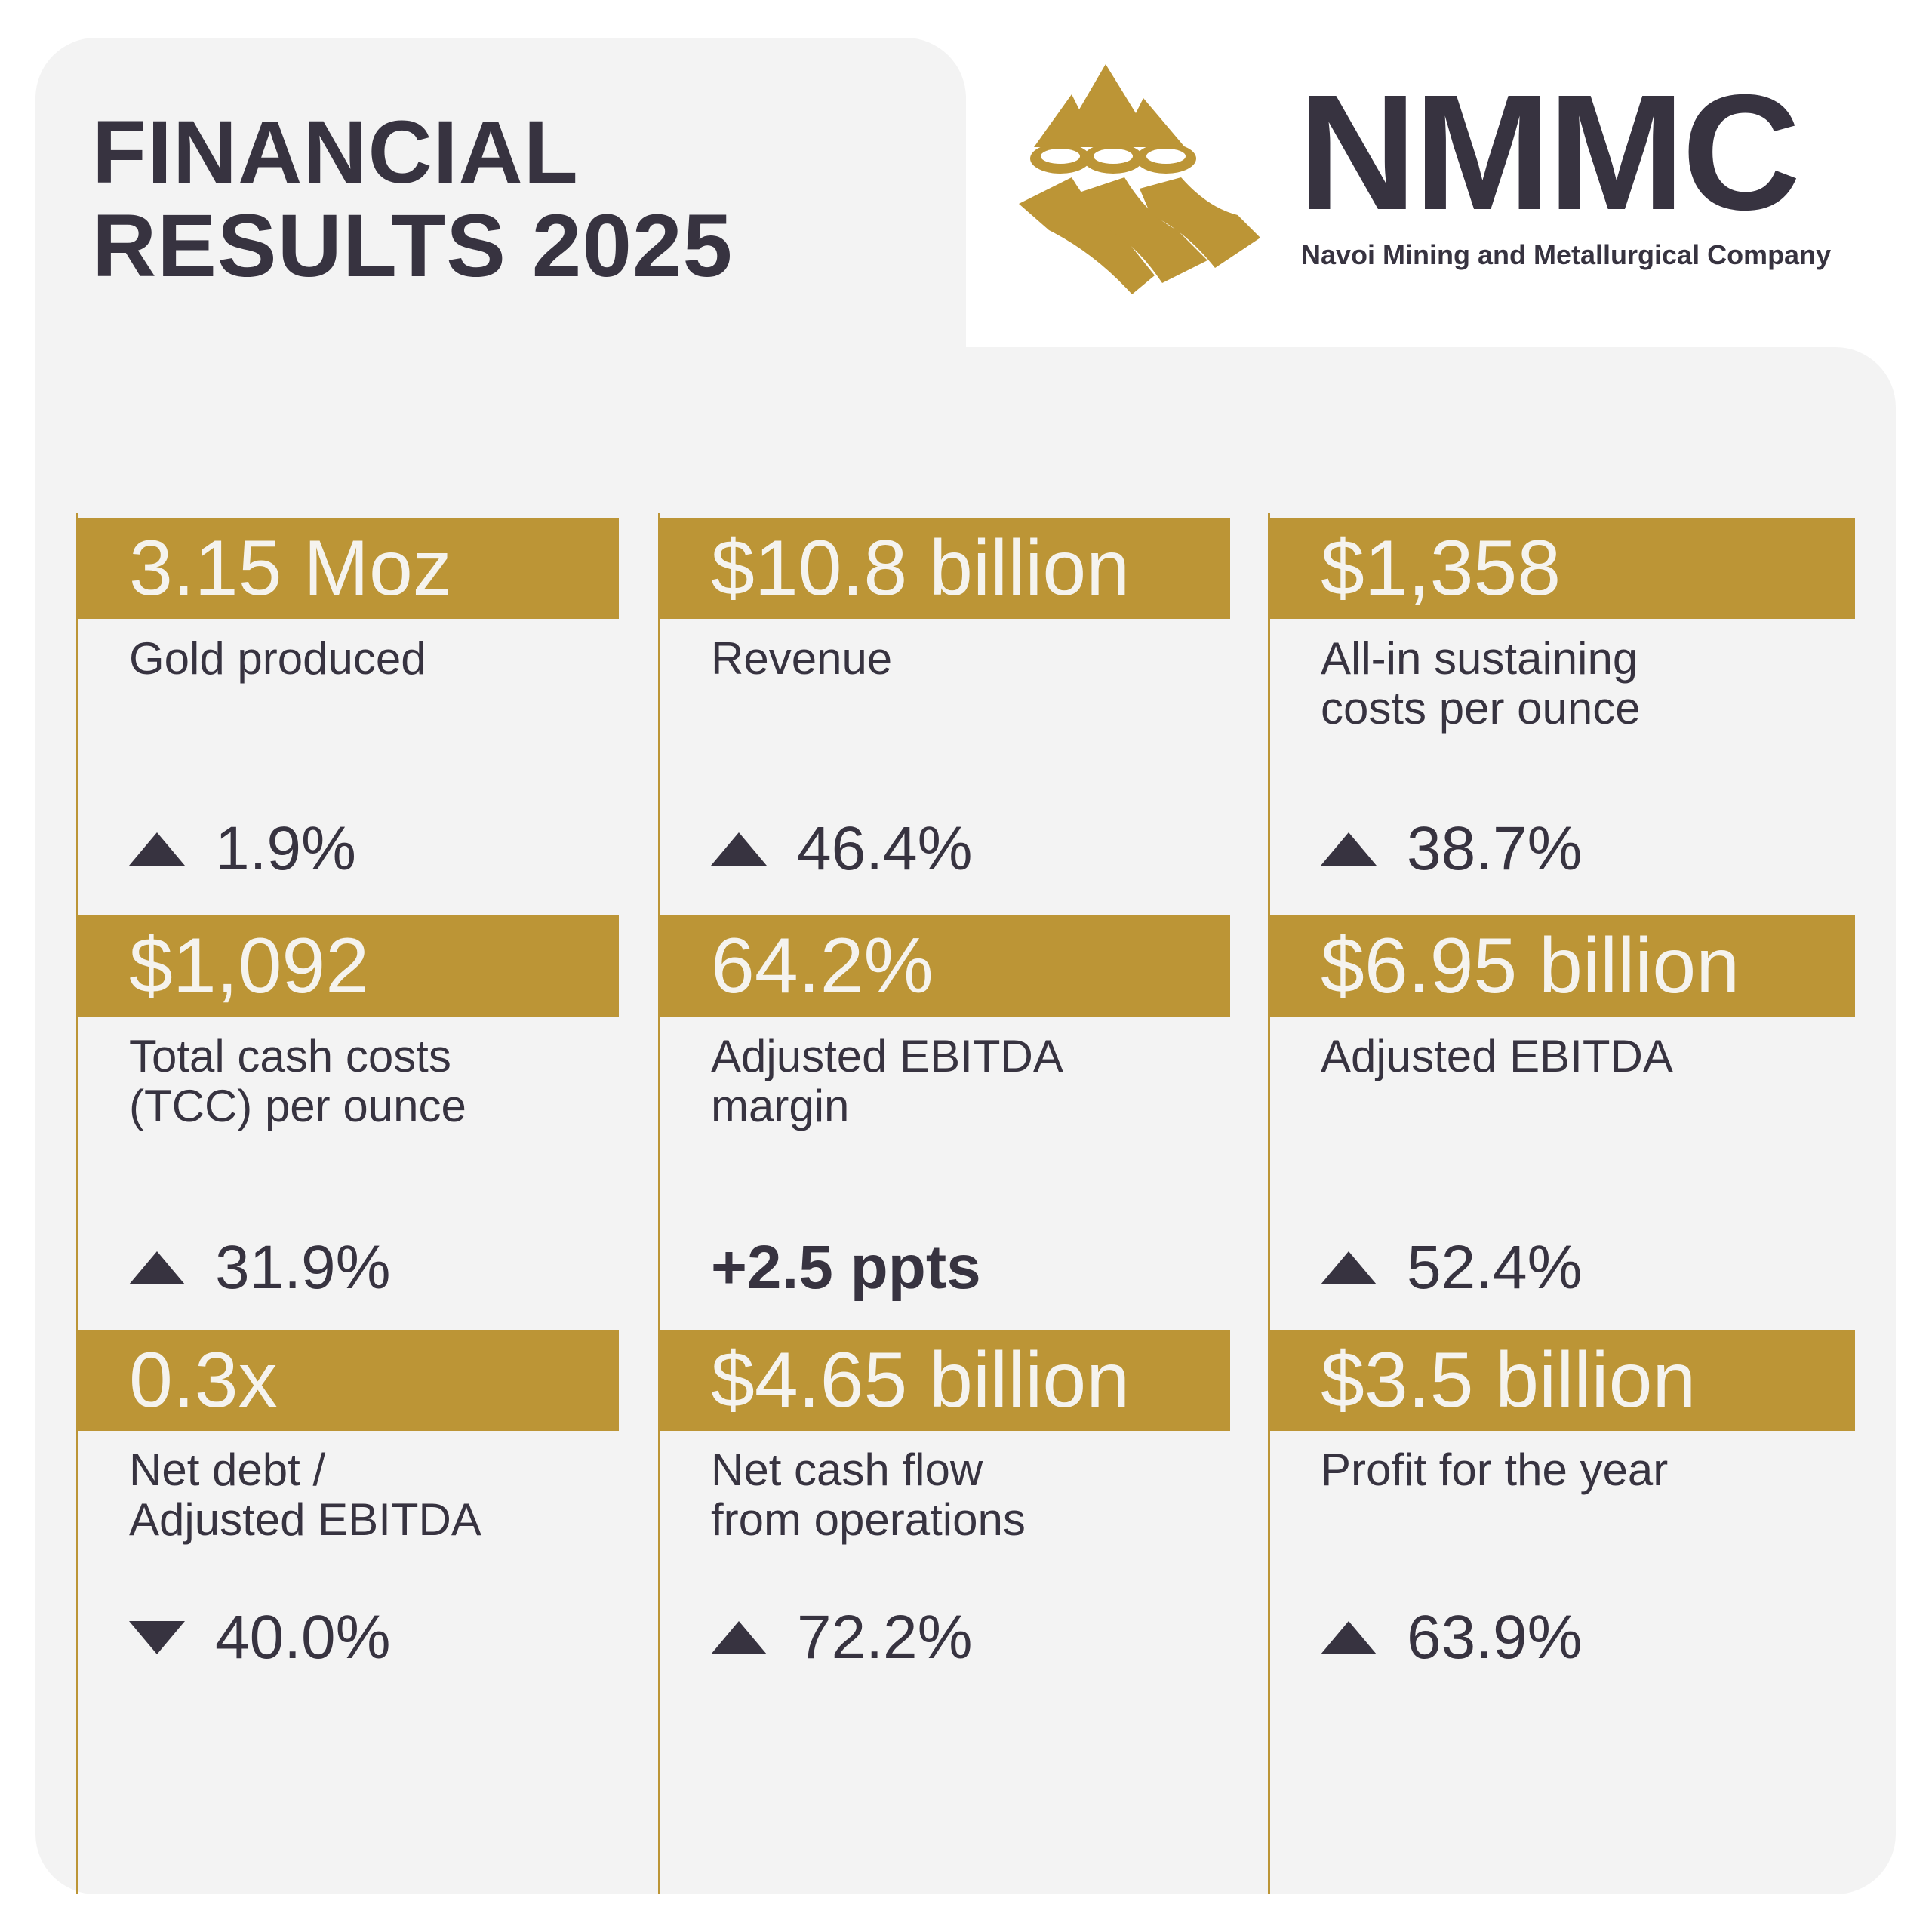 The image size is (1932, 1932). Describe the element at coordinates (1561, 966) in the screenshot. I see `metric-value: $6.95 billion` at that location.